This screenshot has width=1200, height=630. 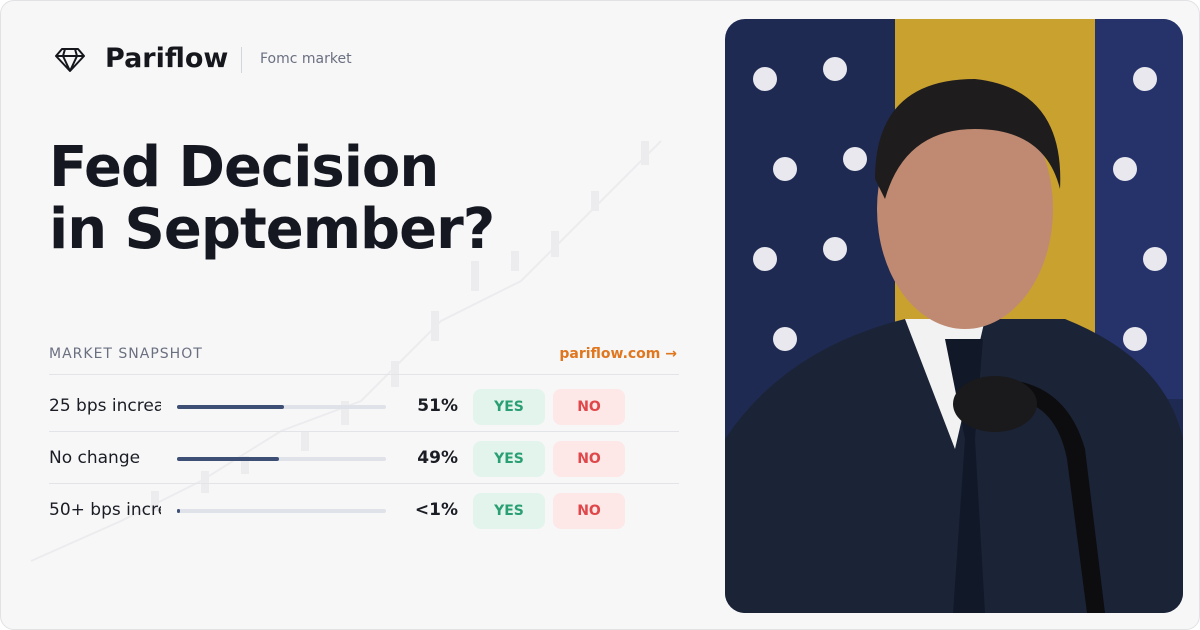 What do you see at coordinates (244, 167) in the screenshot?
I see `title: Fed Decision` at bounding box center [244, 167].